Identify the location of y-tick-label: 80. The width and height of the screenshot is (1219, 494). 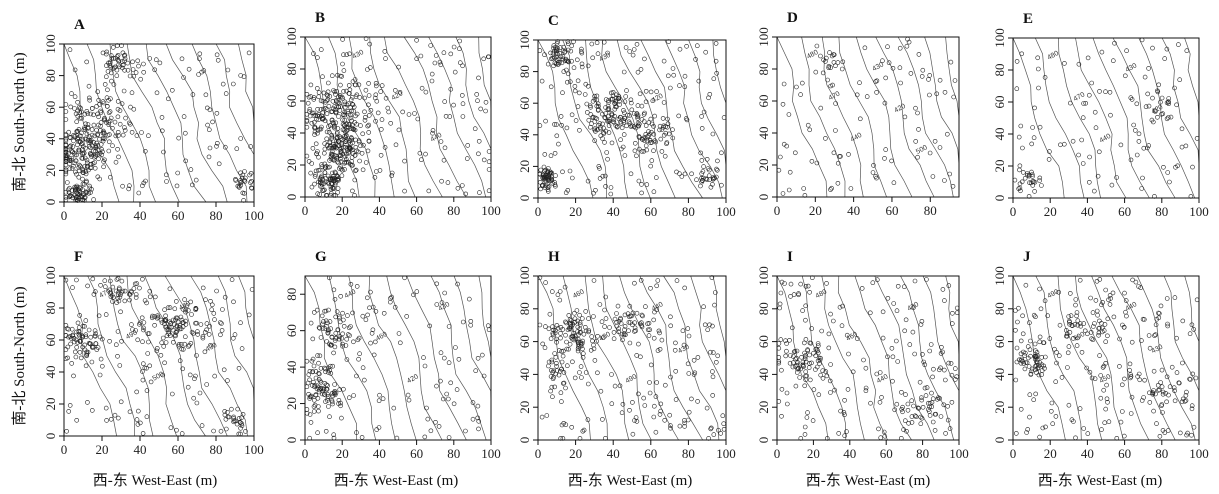
(999, 308).